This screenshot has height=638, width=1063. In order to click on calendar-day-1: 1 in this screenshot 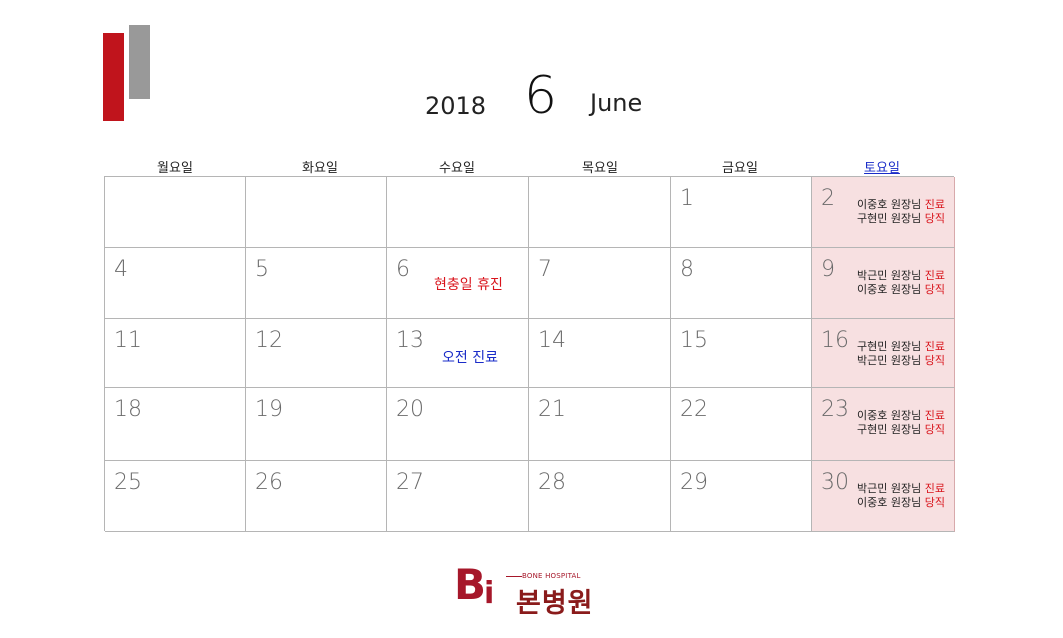, I will do `click(741, 212)`.